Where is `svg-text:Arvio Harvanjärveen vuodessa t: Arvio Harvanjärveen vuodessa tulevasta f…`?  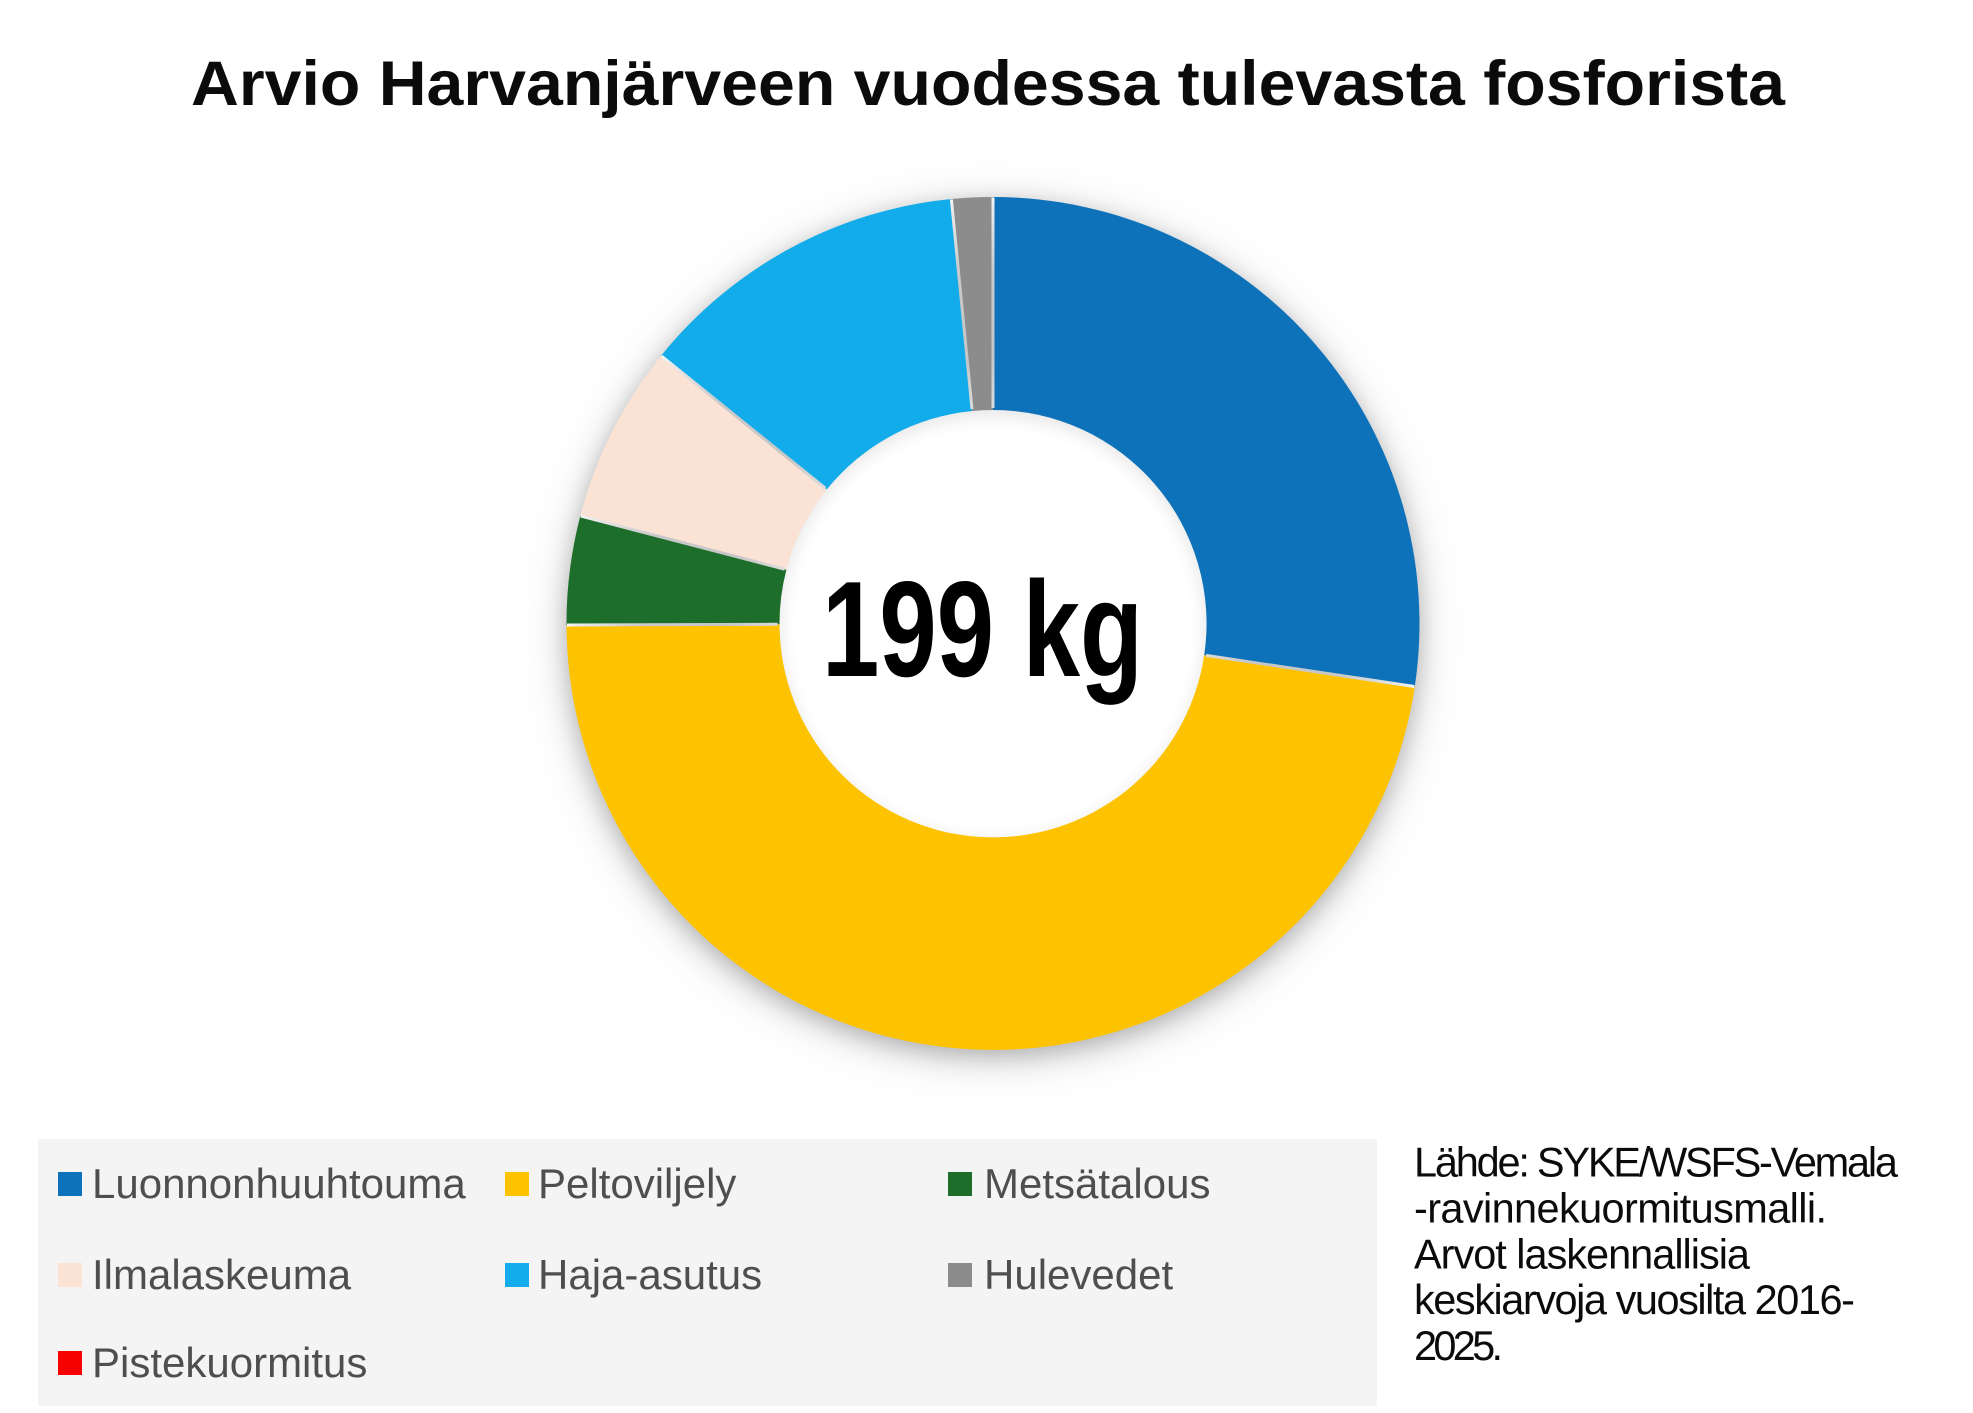 svg-text:Arvio Harvanjärveen vuodessa t: Arvio Harvanjärveen vuodessa tulevasta f… is located at coordinates (988, 84).